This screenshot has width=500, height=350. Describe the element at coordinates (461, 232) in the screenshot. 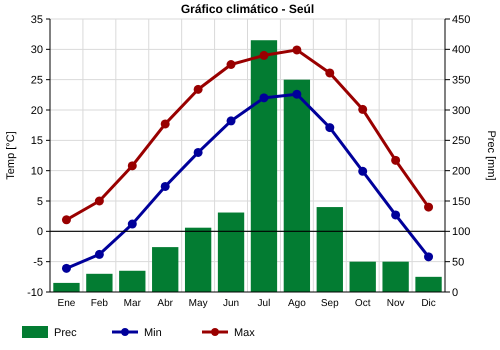

I see `y2-tick-label: 100` at that location.